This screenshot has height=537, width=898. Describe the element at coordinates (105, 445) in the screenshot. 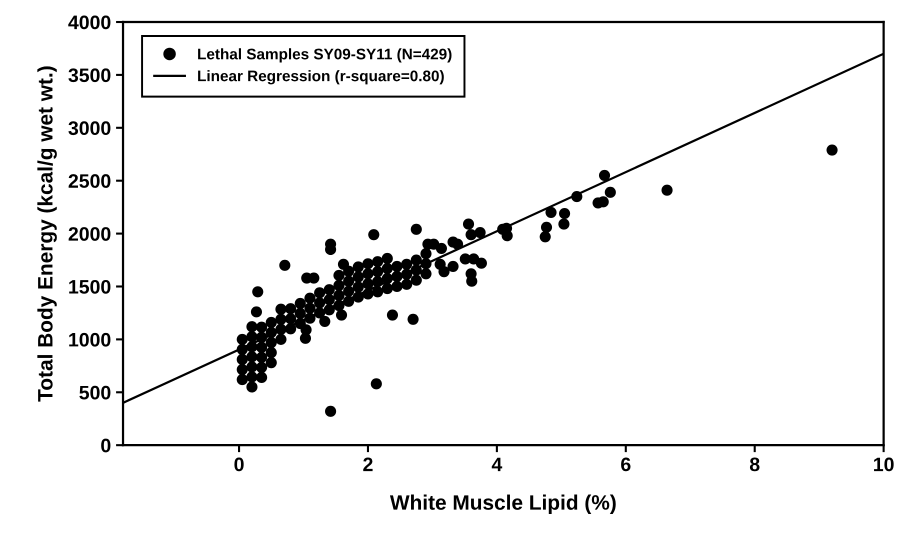

I see `y-tick-label: 0` at that location.